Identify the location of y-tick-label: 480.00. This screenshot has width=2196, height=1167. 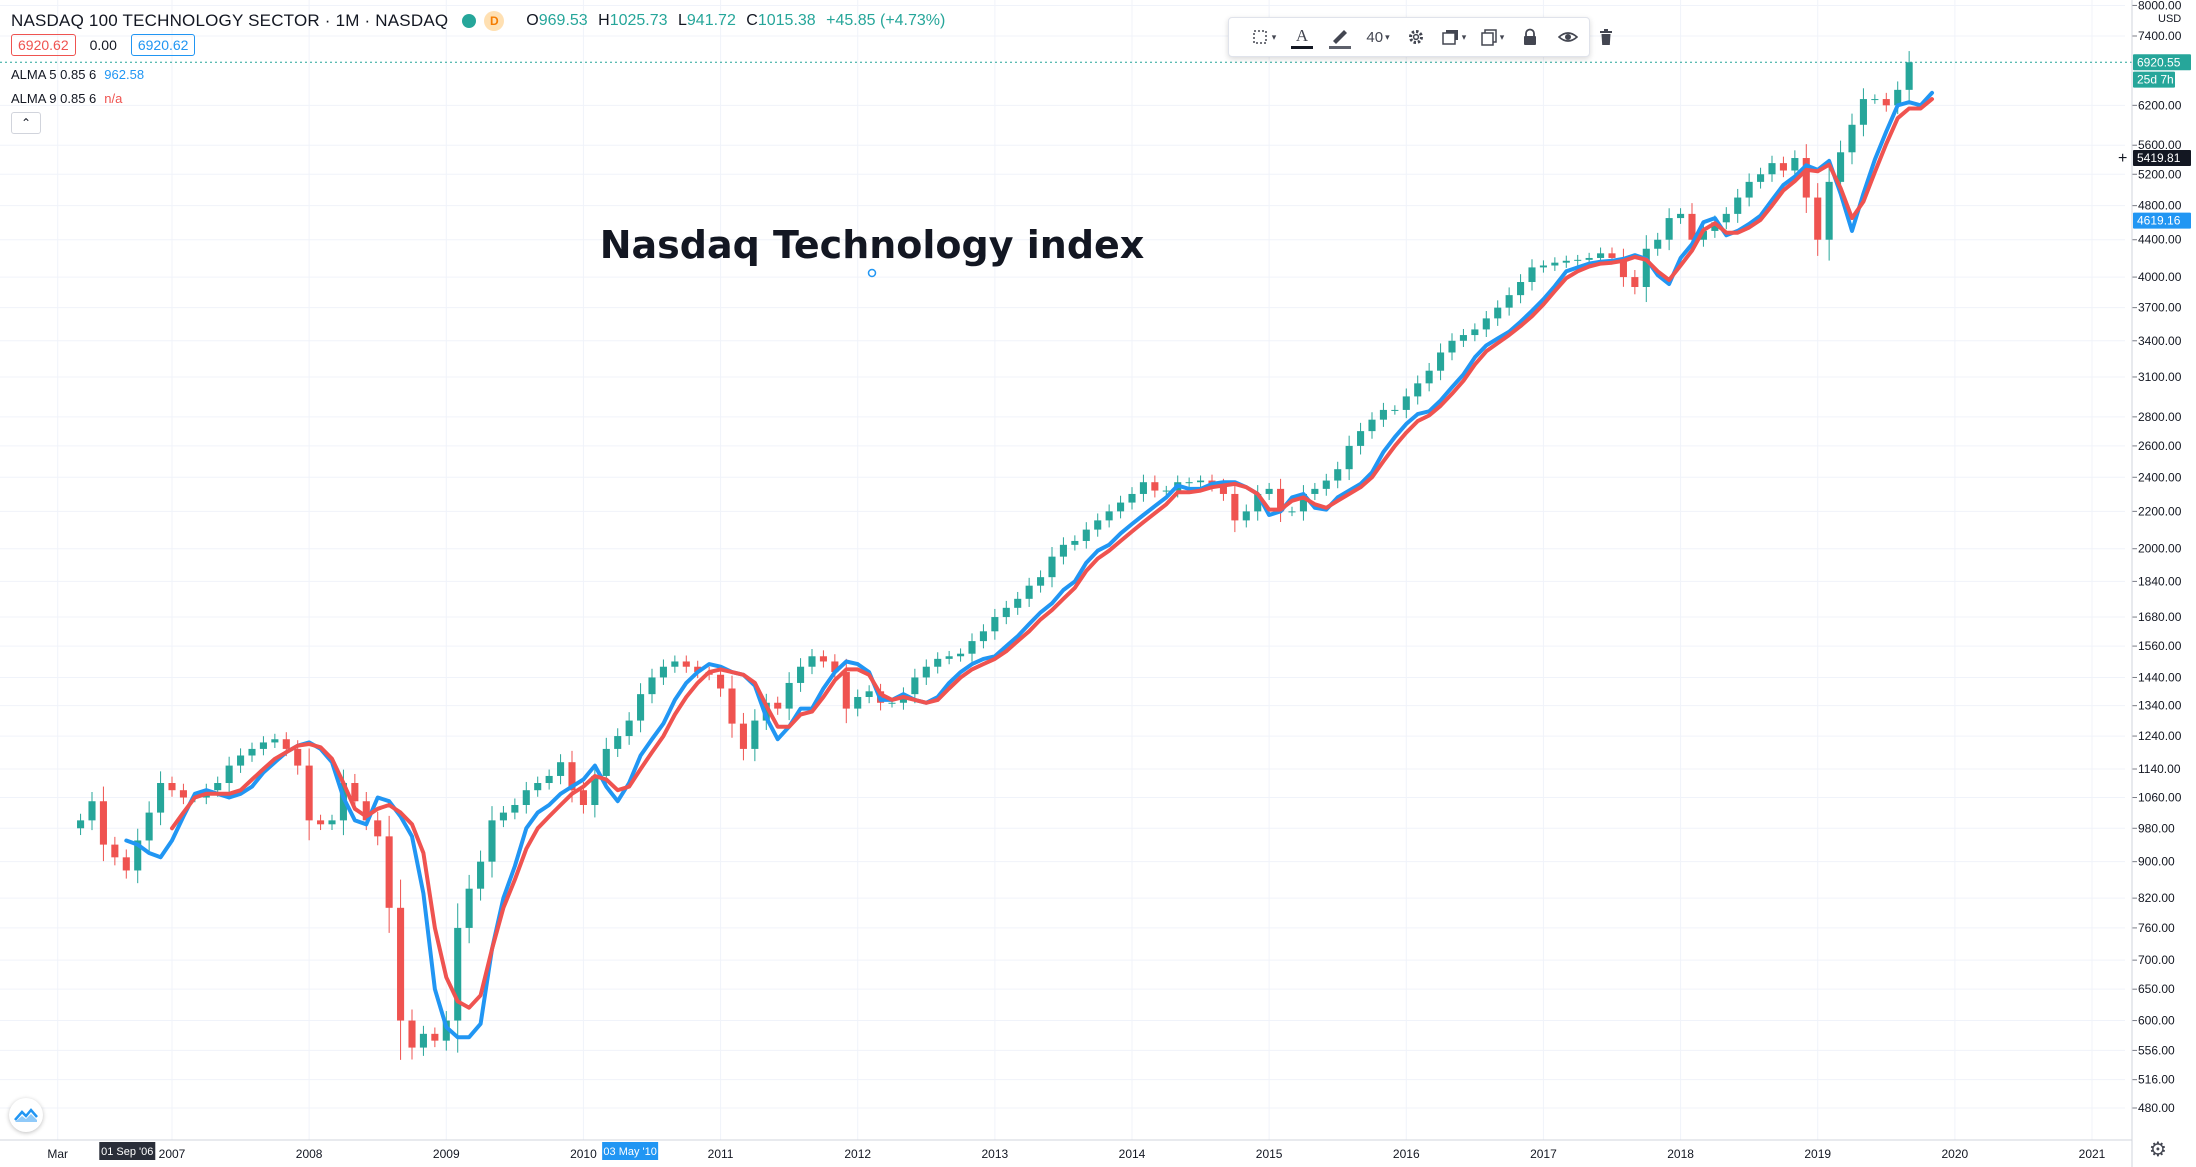
(2156, 1108).